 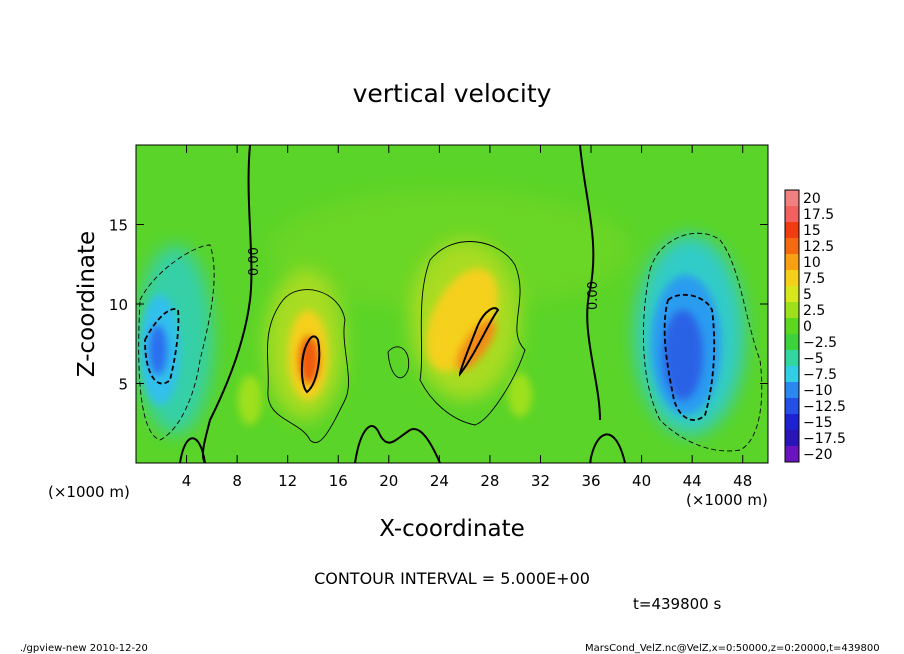 I want to click on x-tick-label: 40, so click(x=641, y=481).